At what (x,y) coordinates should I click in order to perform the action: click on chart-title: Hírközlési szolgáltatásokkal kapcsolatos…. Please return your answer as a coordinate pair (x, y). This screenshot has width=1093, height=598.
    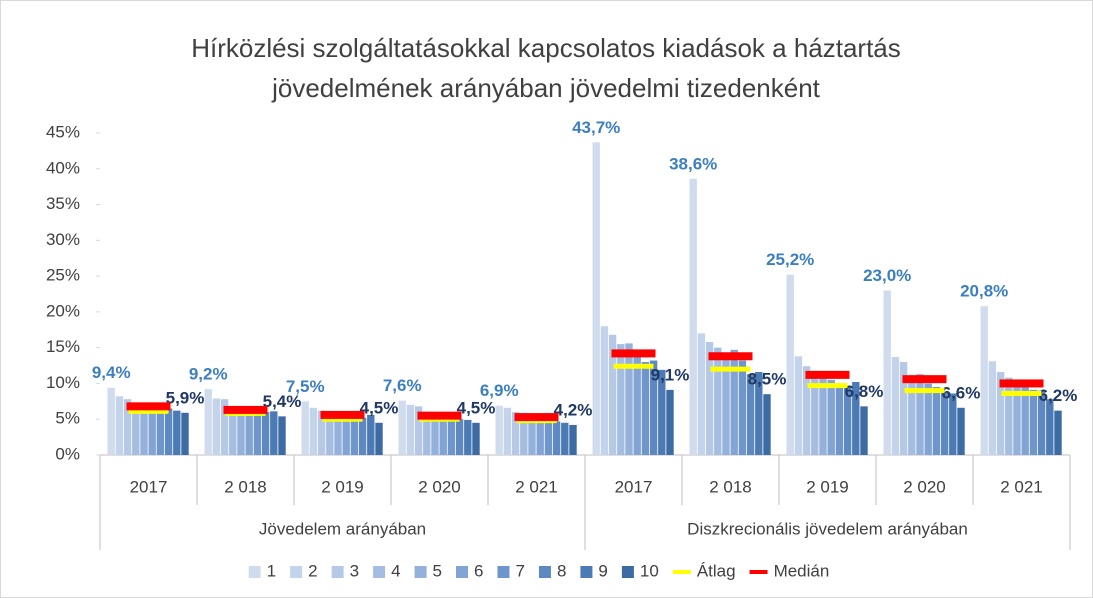
    Looking at the image, I should click on (546, 68).